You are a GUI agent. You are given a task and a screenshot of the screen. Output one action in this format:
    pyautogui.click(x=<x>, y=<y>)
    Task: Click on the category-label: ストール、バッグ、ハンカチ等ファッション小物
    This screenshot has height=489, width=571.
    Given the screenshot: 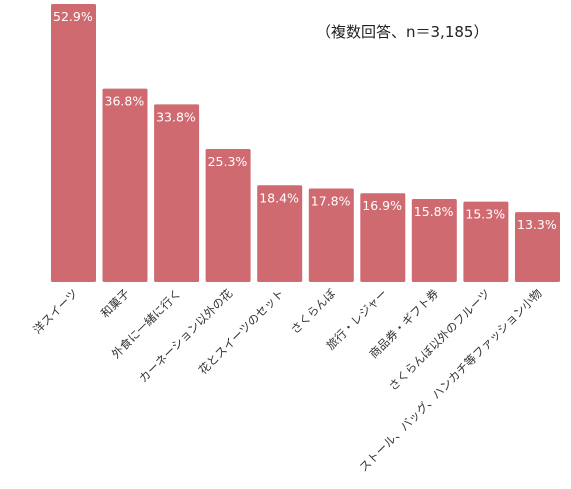 What is the action you would take?
    pyautogui.click(x=450, y=380)
    